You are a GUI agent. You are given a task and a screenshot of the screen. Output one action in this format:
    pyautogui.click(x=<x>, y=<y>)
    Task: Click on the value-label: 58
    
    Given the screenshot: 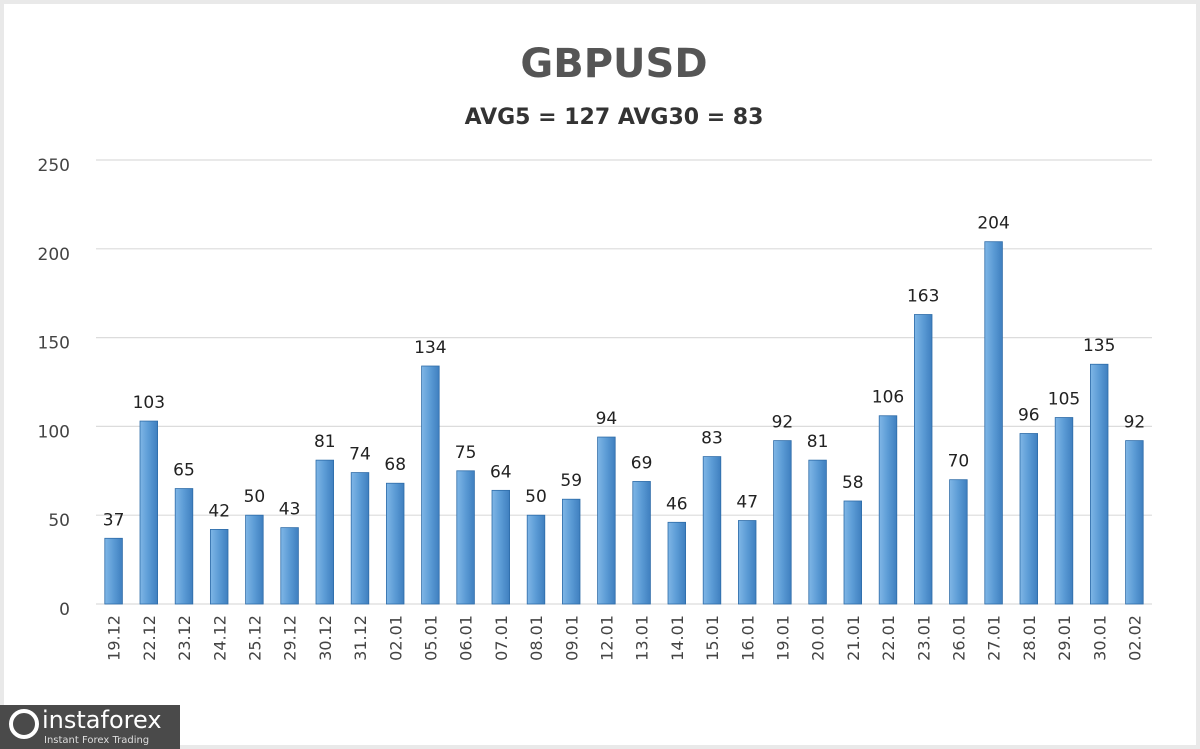 What is the action you would take?
    pyautogui.click(x=853, y=483)
    